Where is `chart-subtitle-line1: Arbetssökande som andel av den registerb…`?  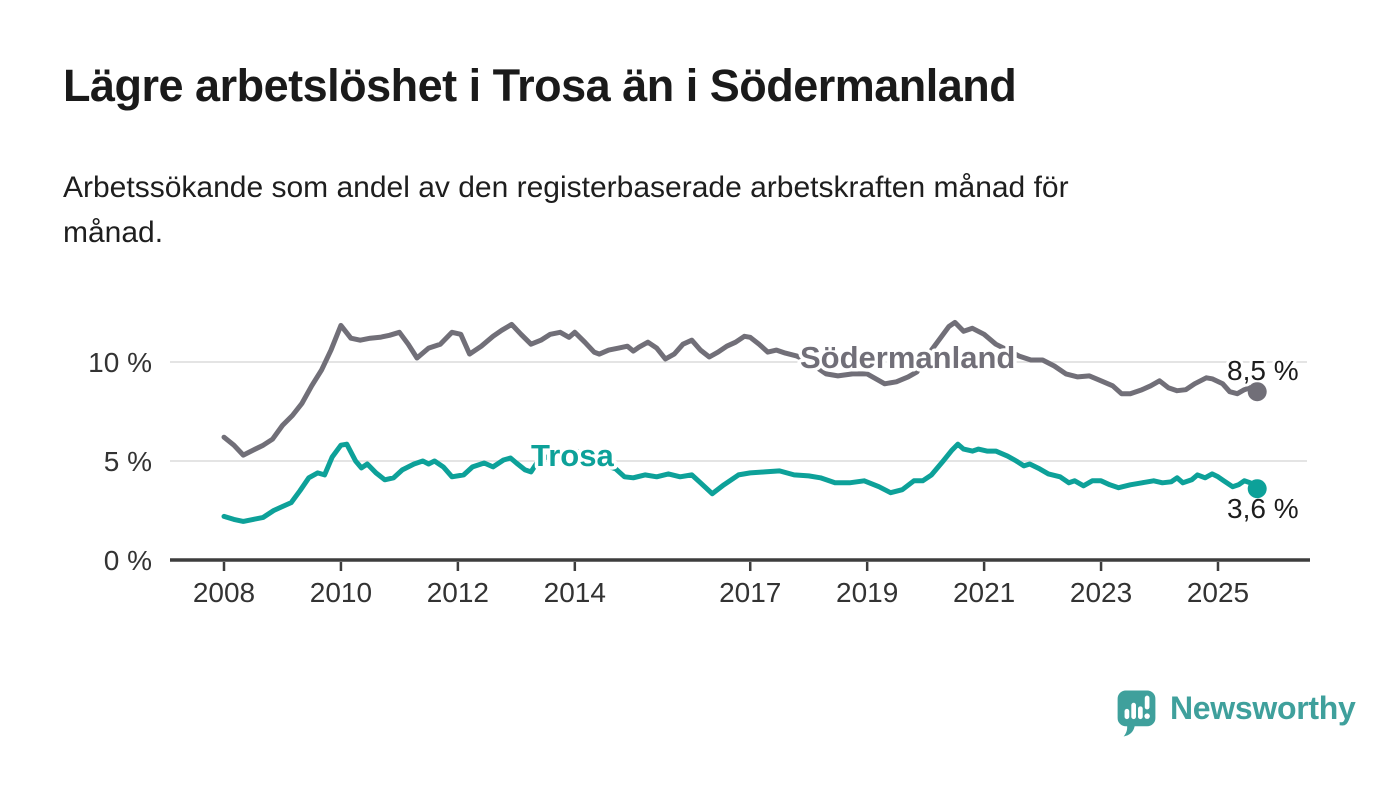 chart-subtitle-line1: Arbetssökande som andel av den registerb… is located at coordinates (566, 187).